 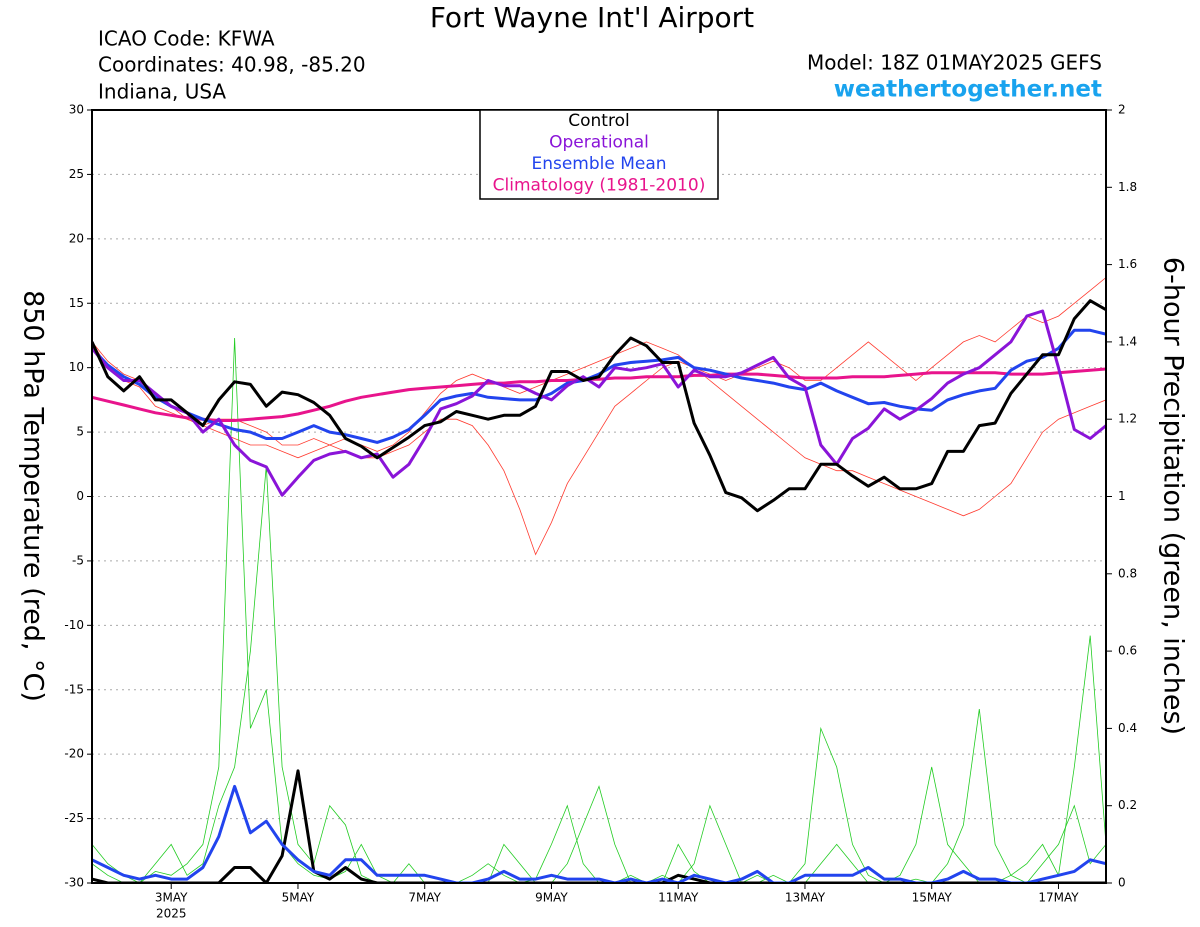 I want to click on y-tick-label: 30, so click(x=76, y=110).